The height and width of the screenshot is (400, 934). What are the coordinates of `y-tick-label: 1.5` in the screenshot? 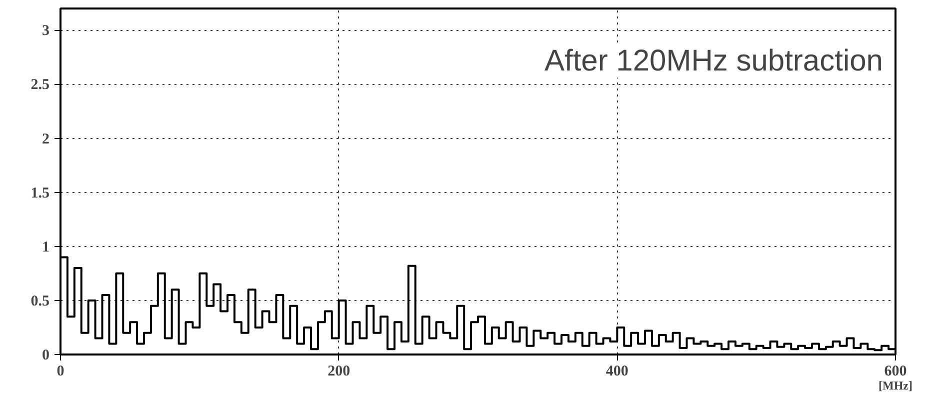 It's located at (40, 193).